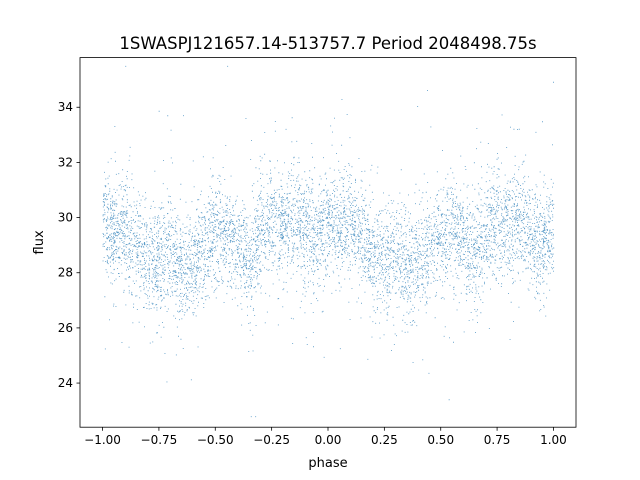 This screenshot has width=640, height=480. Describe the element at coordinates (65, 218) in the screenshot. I see `y-tick-label: 30` at that location.